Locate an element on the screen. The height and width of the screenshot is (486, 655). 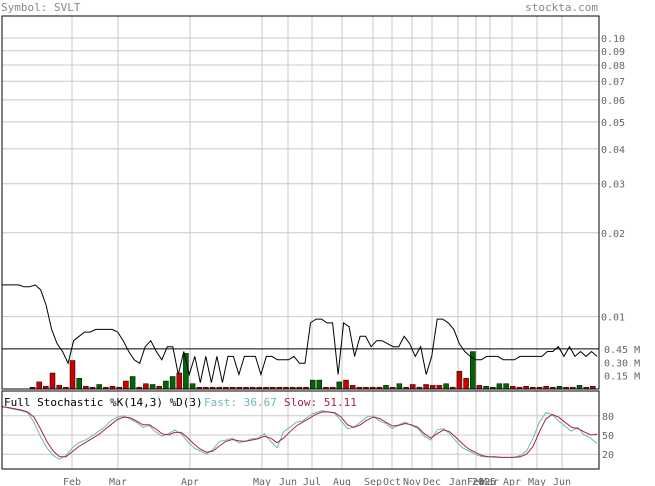
volume-tick-label: 0.15 M is located at coordinates (622, 377).